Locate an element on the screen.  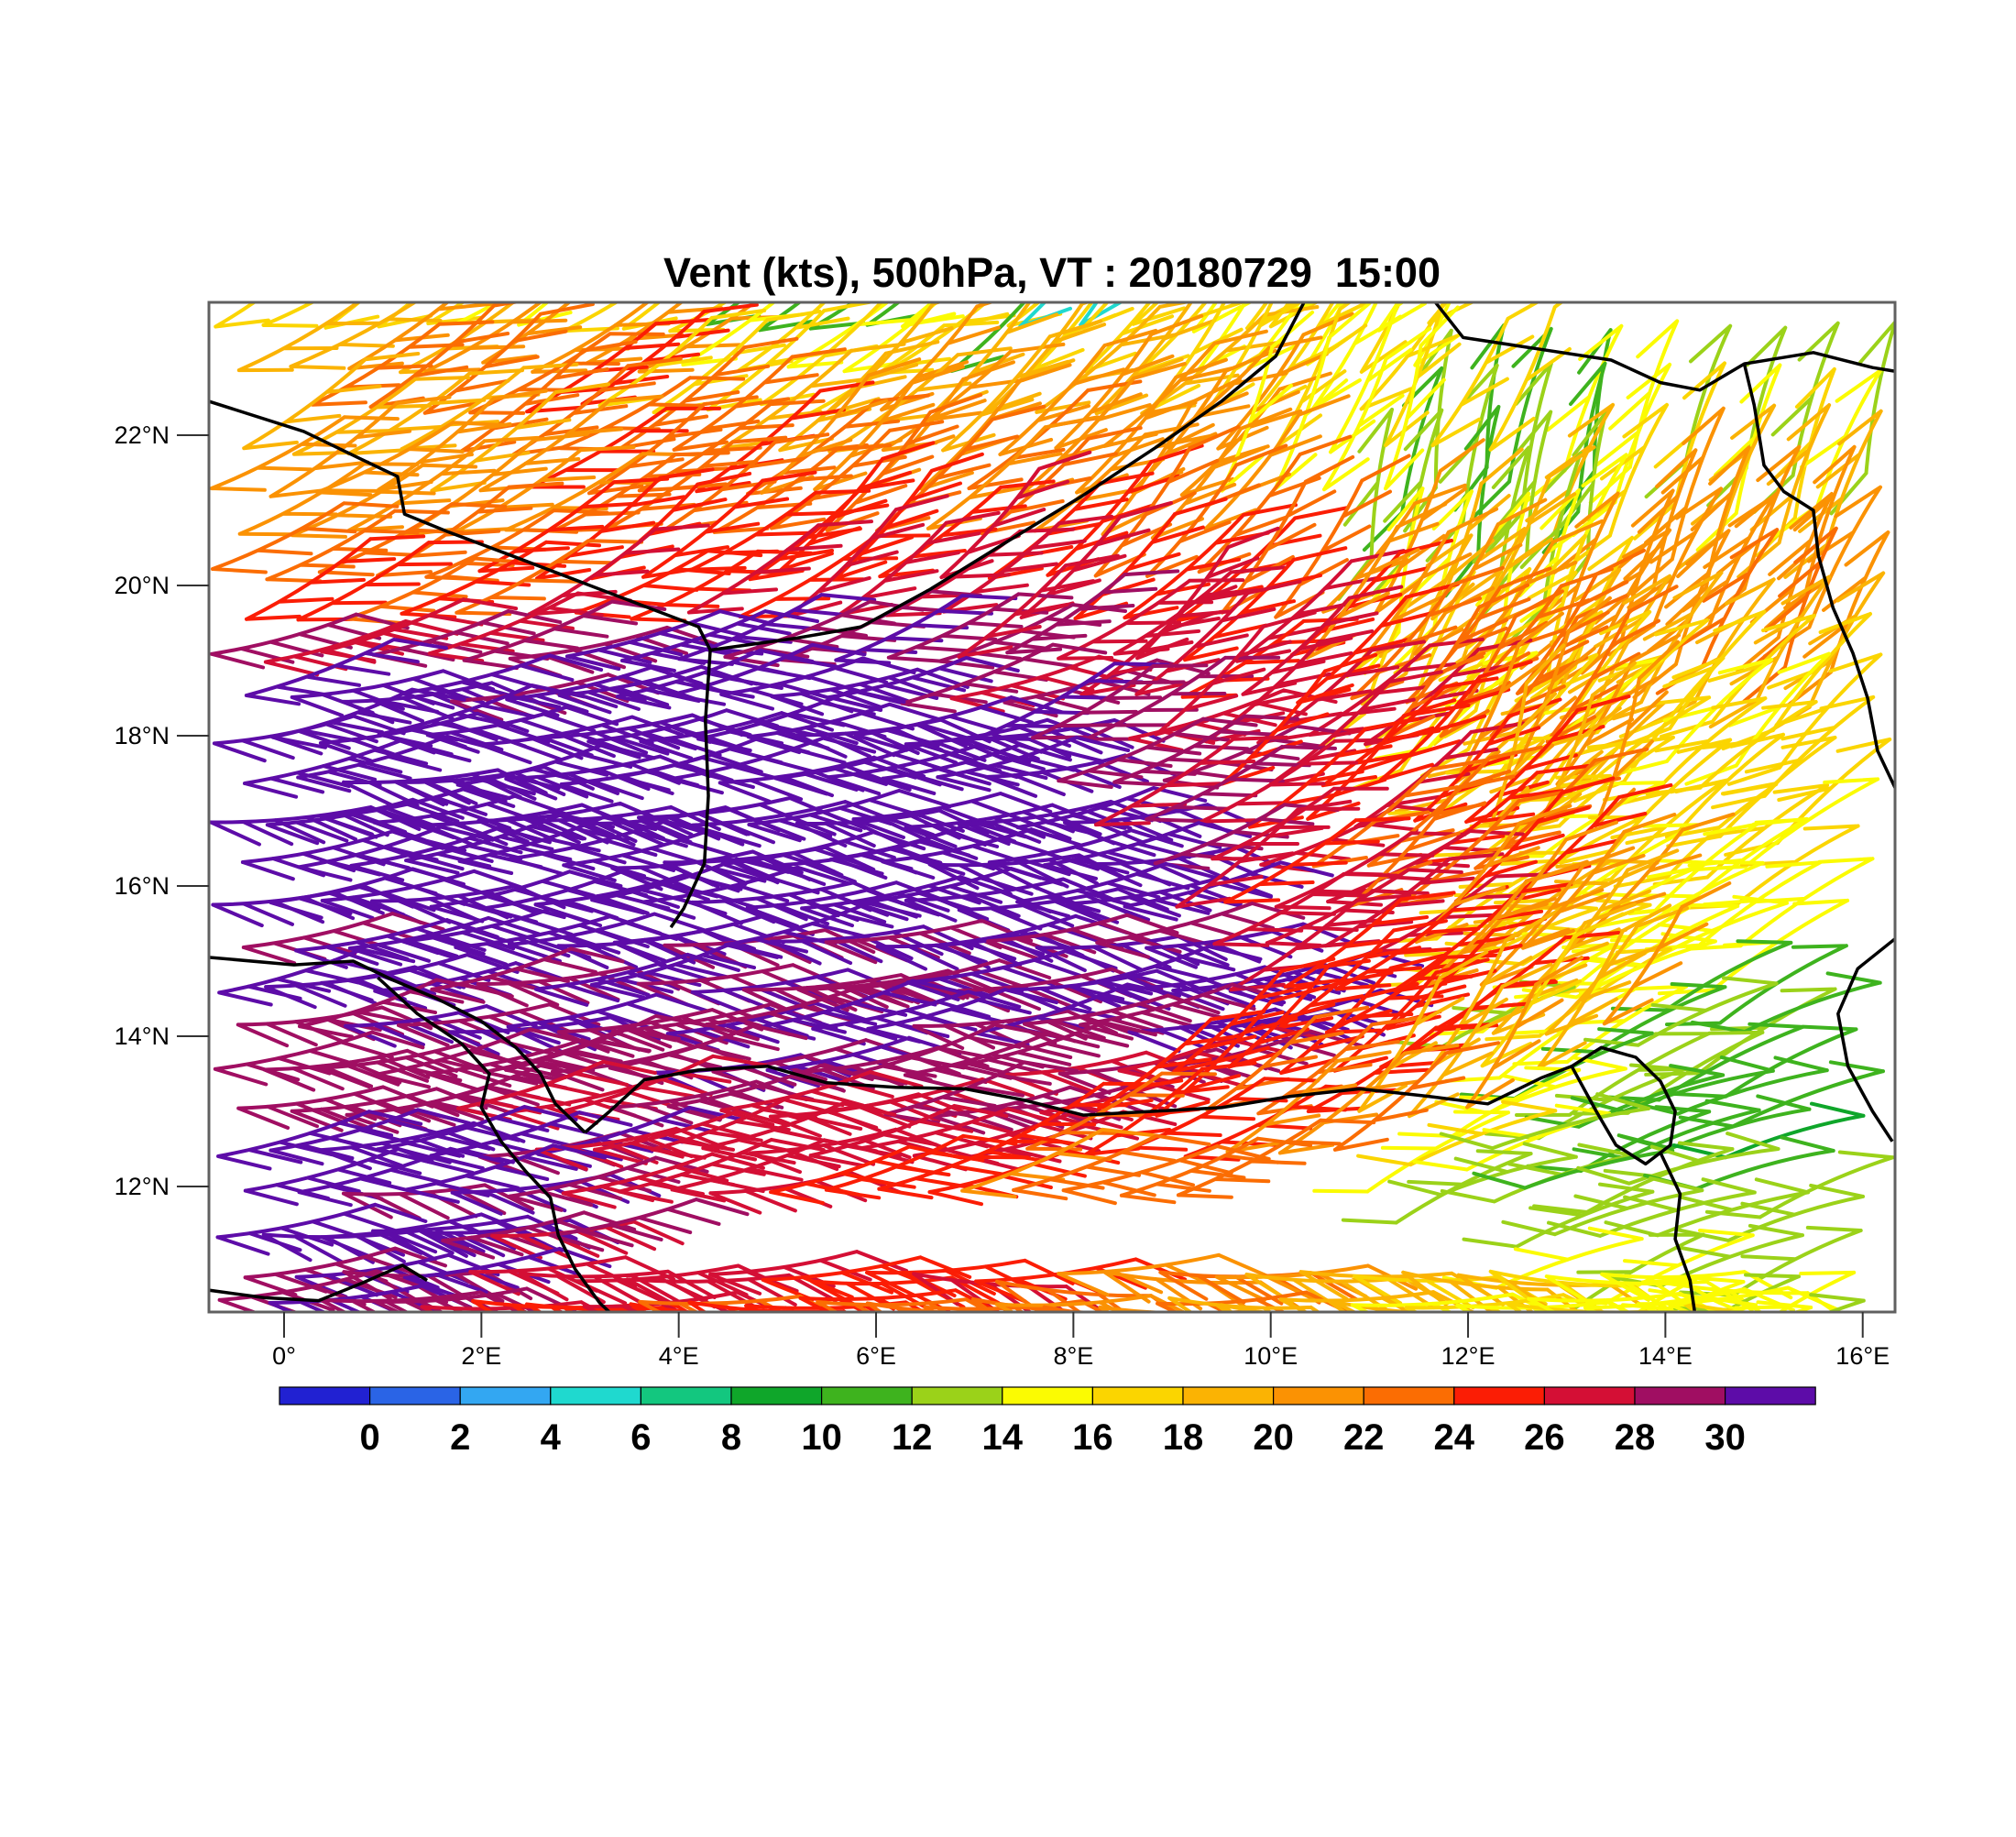
lon-tick-label: 14°E is located at coordinates (1665, 1356).